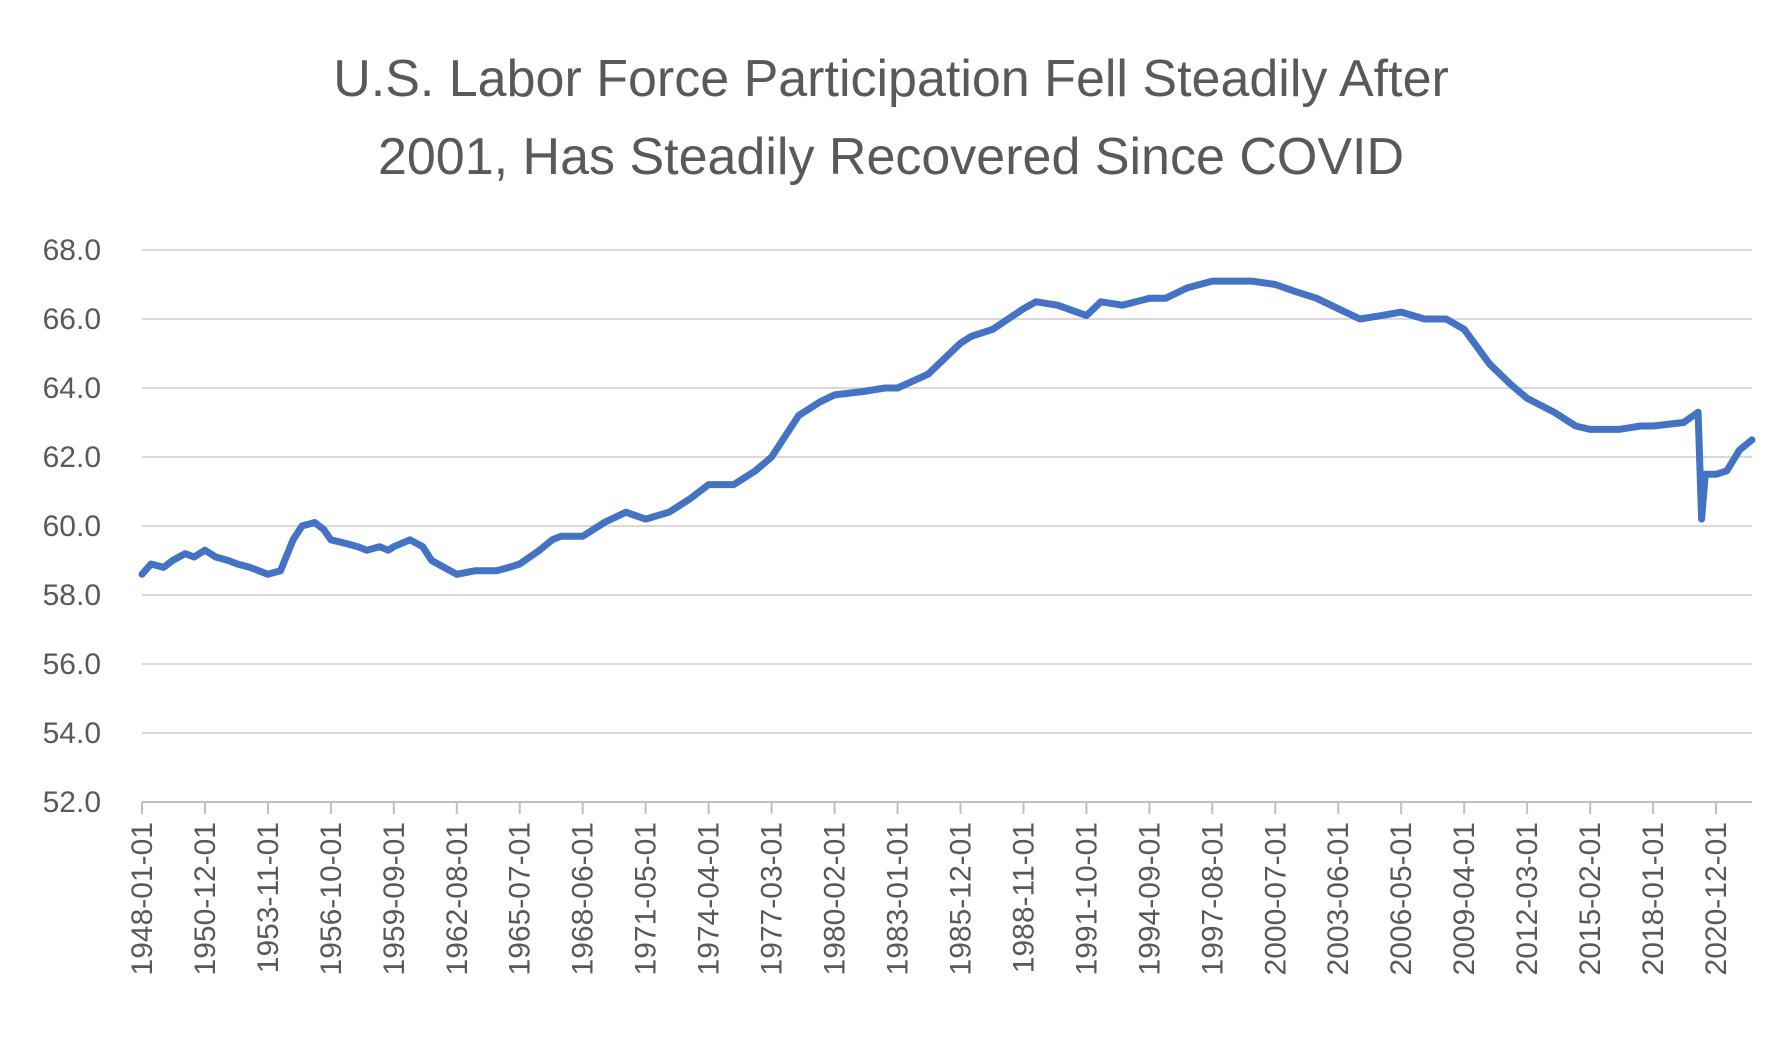 The image size is (1782, 1045). I want to click on y-axis-ticks: 52.0 54.0 56.0 58.0 60.0 62.0 64.0 66.0 68.0, so click(72, 526).